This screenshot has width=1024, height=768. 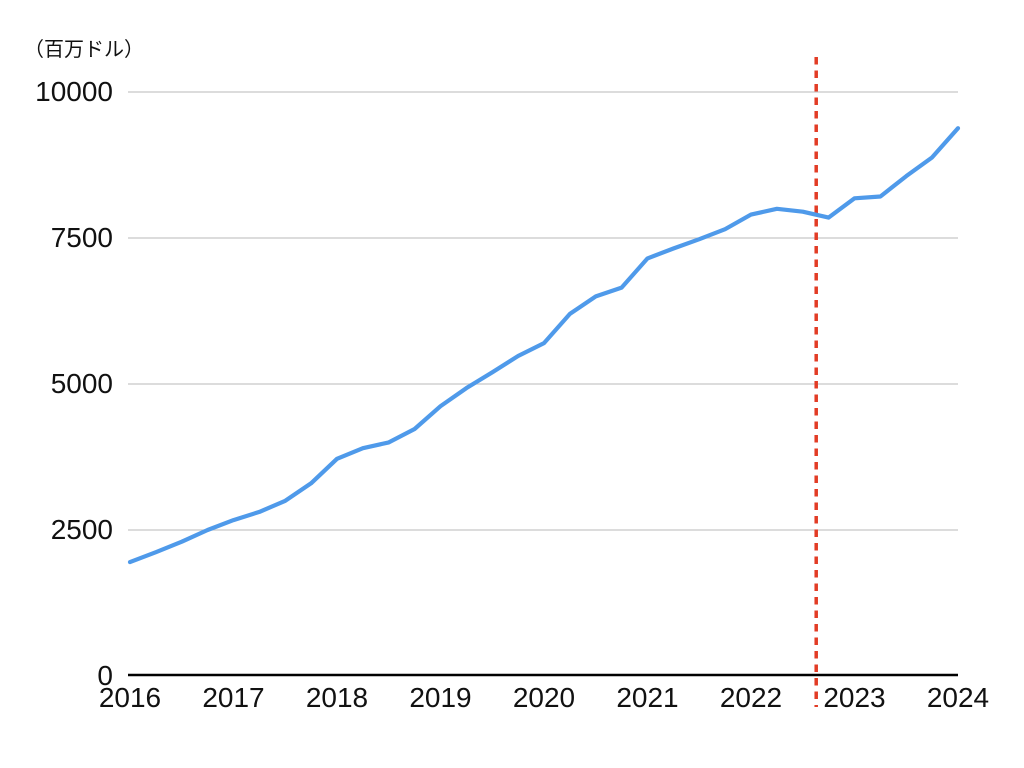 I want to click on y-axis-unit-label: （百万ドル）, so click(x=84, y=49).